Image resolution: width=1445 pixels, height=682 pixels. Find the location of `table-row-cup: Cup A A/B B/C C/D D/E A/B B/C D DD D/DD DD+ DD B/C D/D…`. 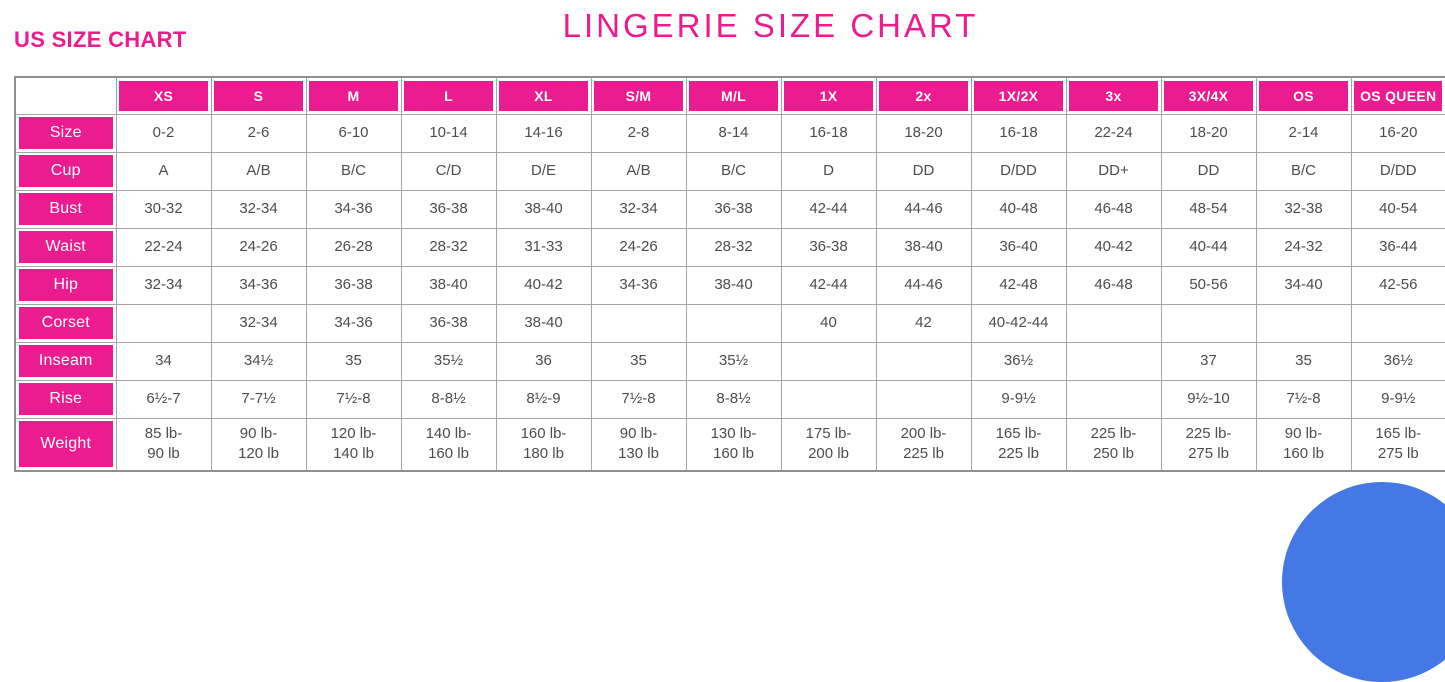

table-row-cup: Cup A A/B B/C C/D D/E A/B B/C D DD D/DD DD+ DD B/C D/D… is located at coordinates (729, 171).